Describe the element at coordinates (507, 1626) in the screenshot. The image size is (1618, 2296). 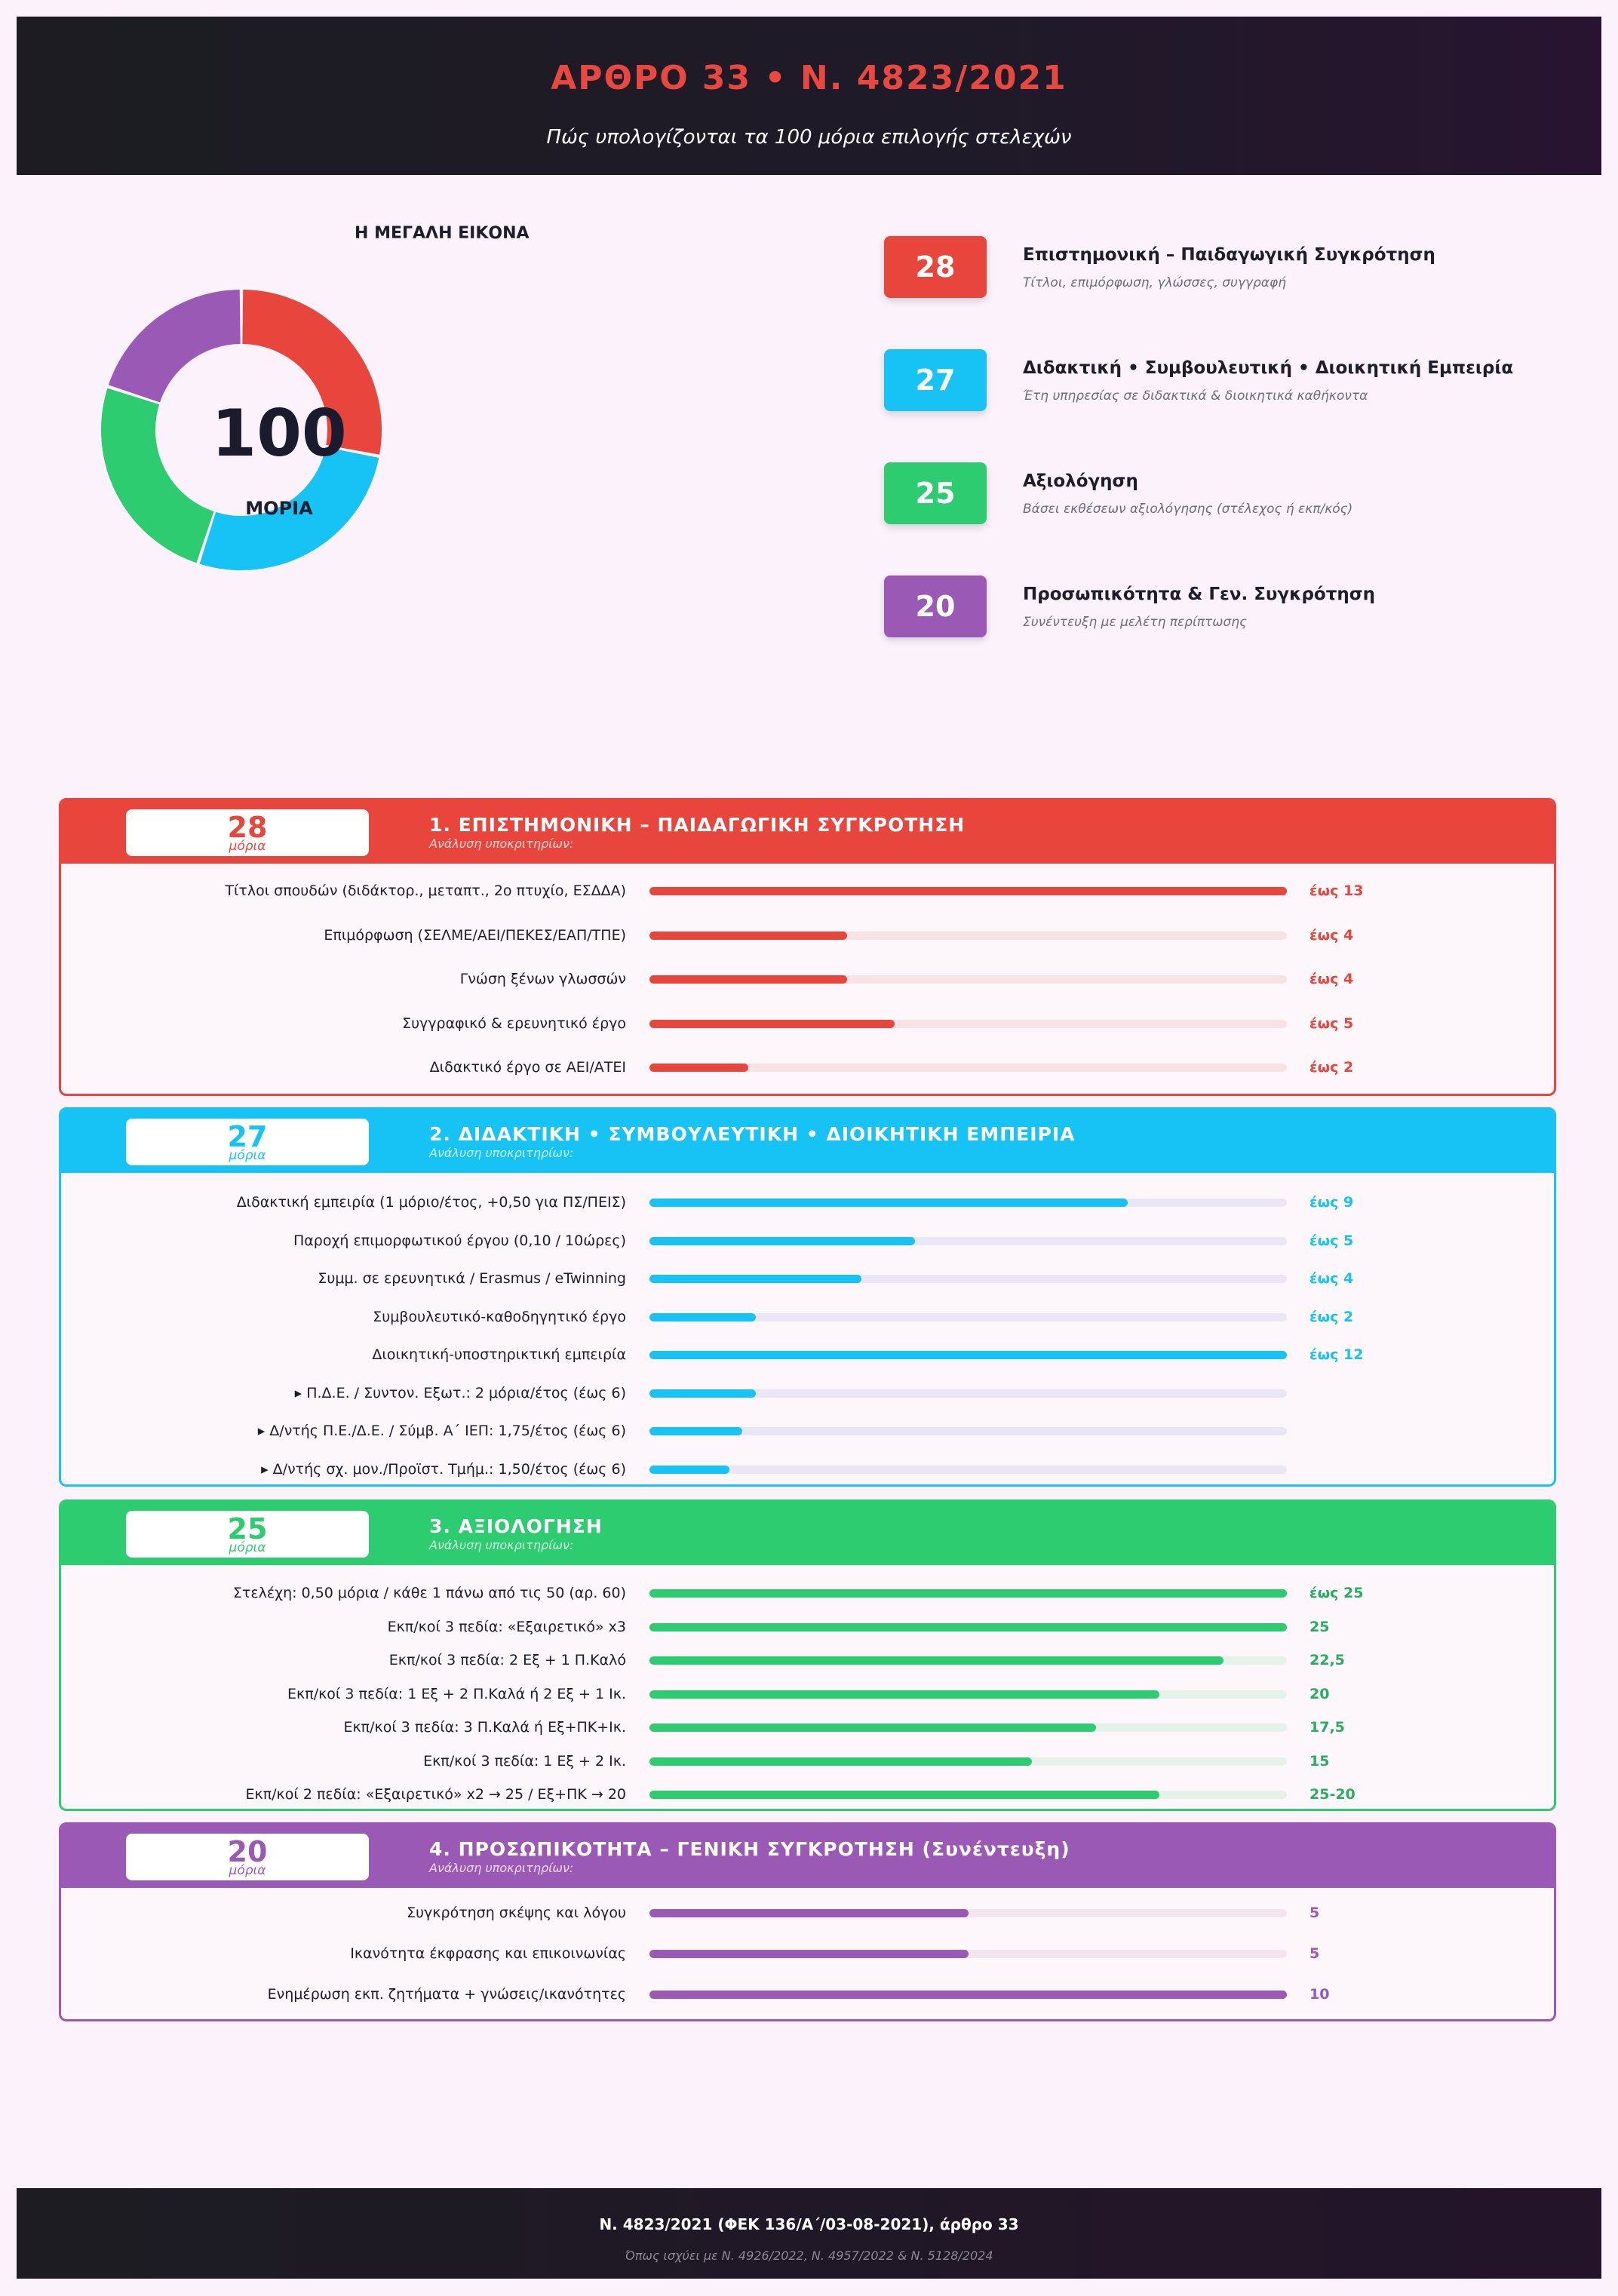
I see `criterion-label: Εκπ/κοί 3 πεδία: «Εξαιρετικό» x3` at that location.